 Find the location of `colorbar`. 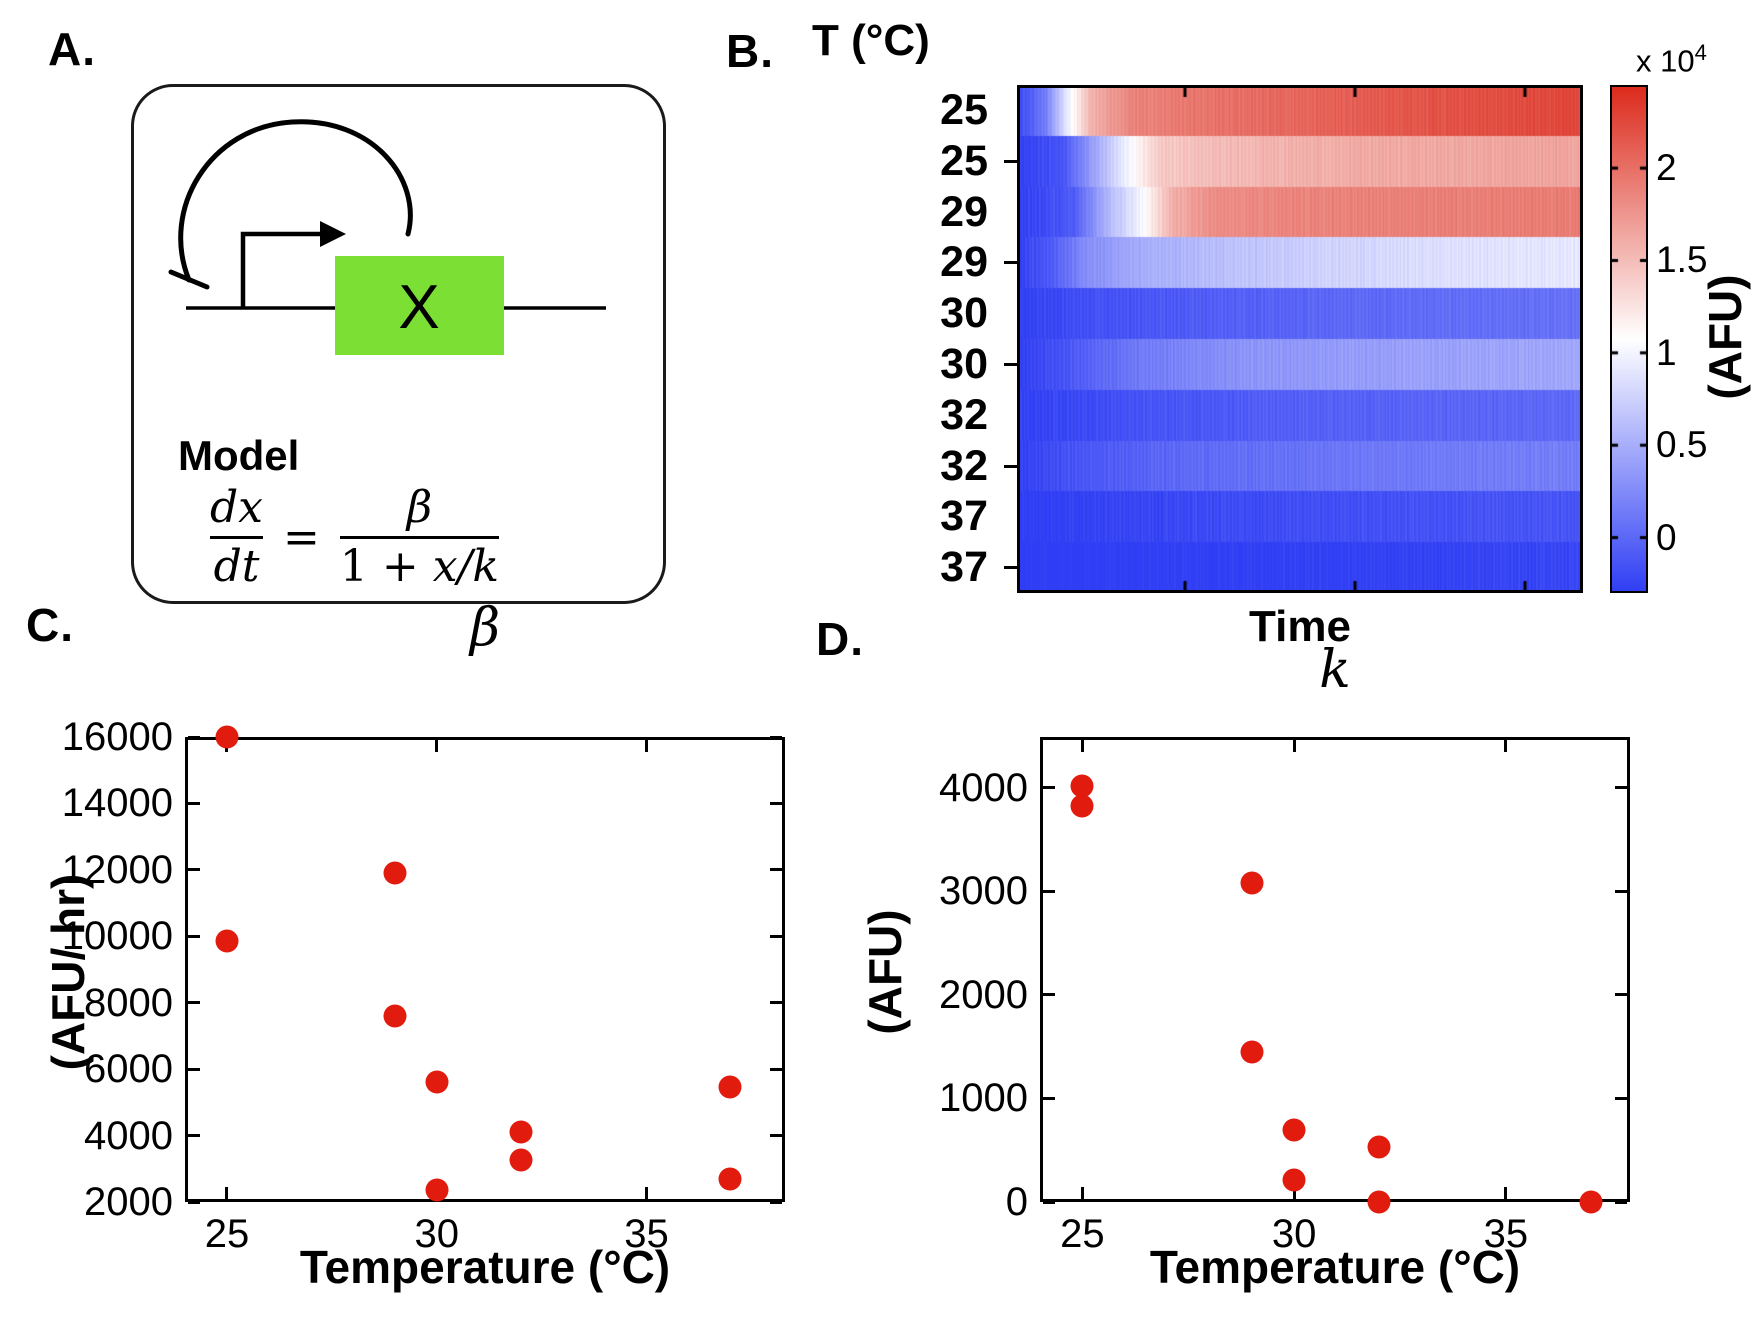

colorbar is located at coordinates (1629, 339).